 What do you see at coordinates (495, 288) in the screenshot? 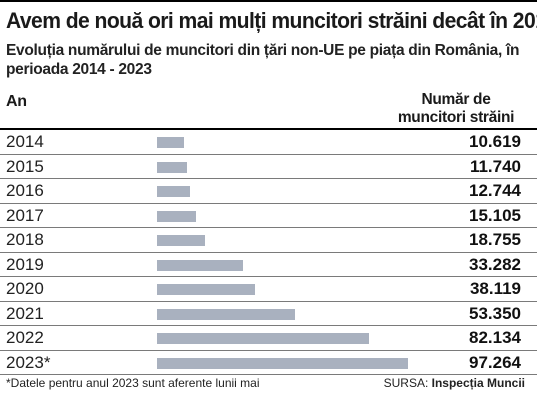
I see `value-label: 38.119` at bounding box center [495, 288].